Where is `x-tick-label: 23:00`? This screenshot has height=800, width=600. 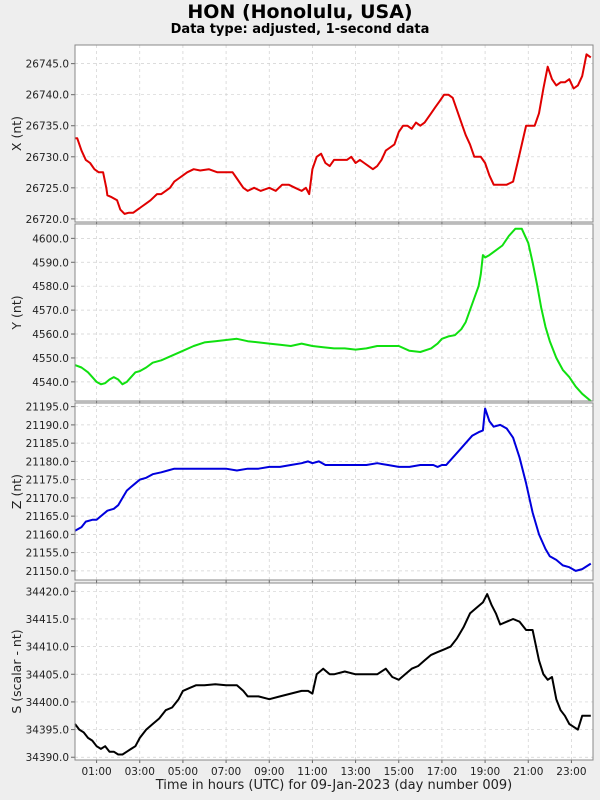 x-tick-label: 23:00 is located at coordinates (571, 772).